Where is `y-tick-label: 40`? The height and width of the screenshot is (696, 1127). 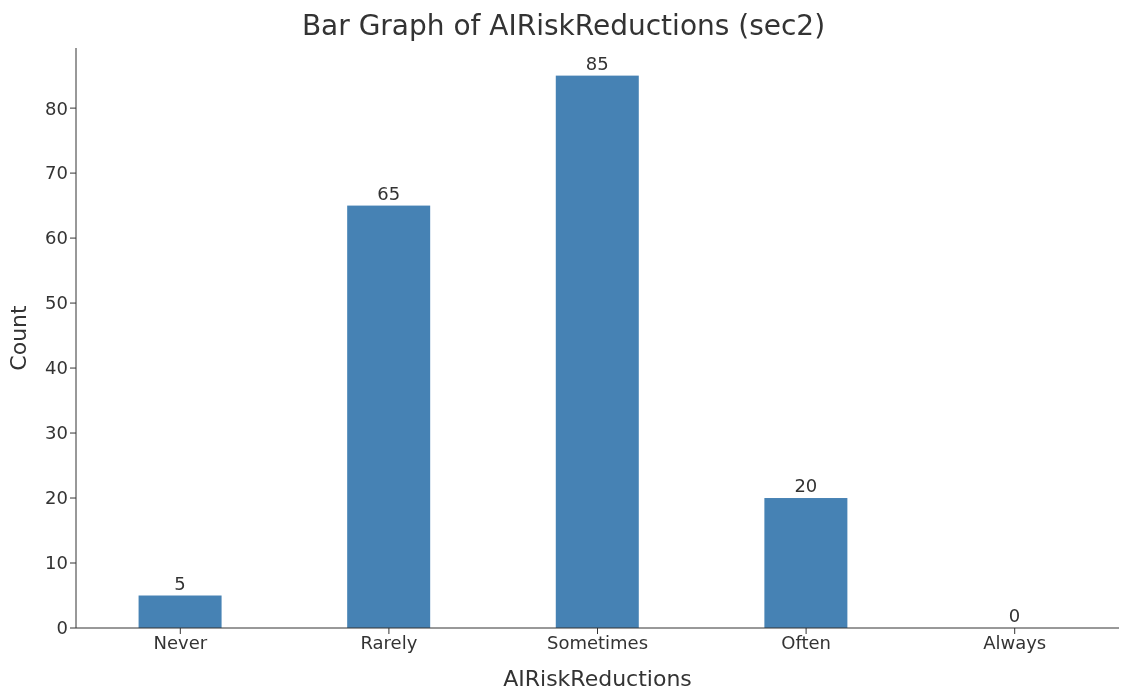
y-tick-label: 40 is located at coordinates (56, 368).